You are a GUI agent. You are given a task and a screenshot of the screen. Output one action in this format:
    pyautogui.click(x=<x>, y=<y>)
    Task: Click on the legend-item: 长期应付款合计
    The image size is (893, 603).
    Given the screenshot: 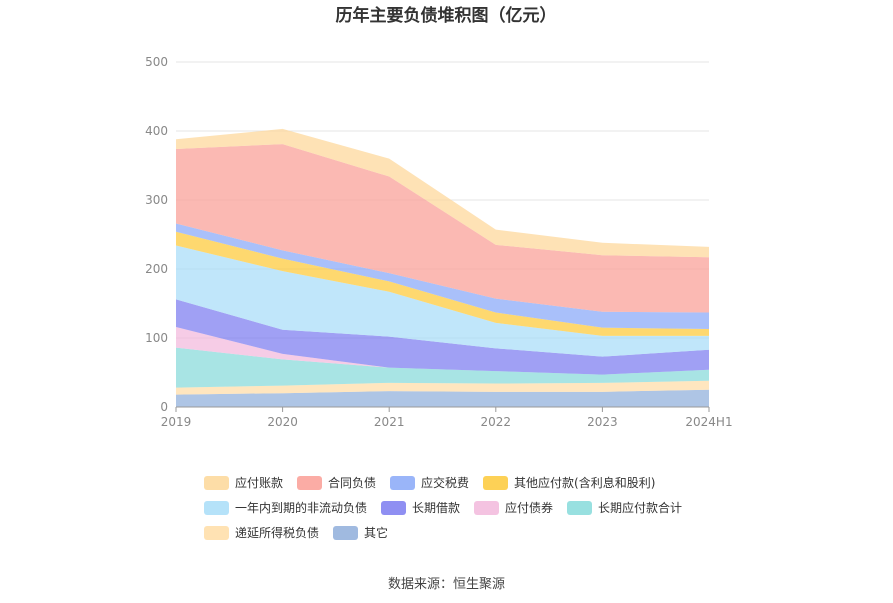 What is the action you would take?
    pyautogui.click(x=624, y=507)
    